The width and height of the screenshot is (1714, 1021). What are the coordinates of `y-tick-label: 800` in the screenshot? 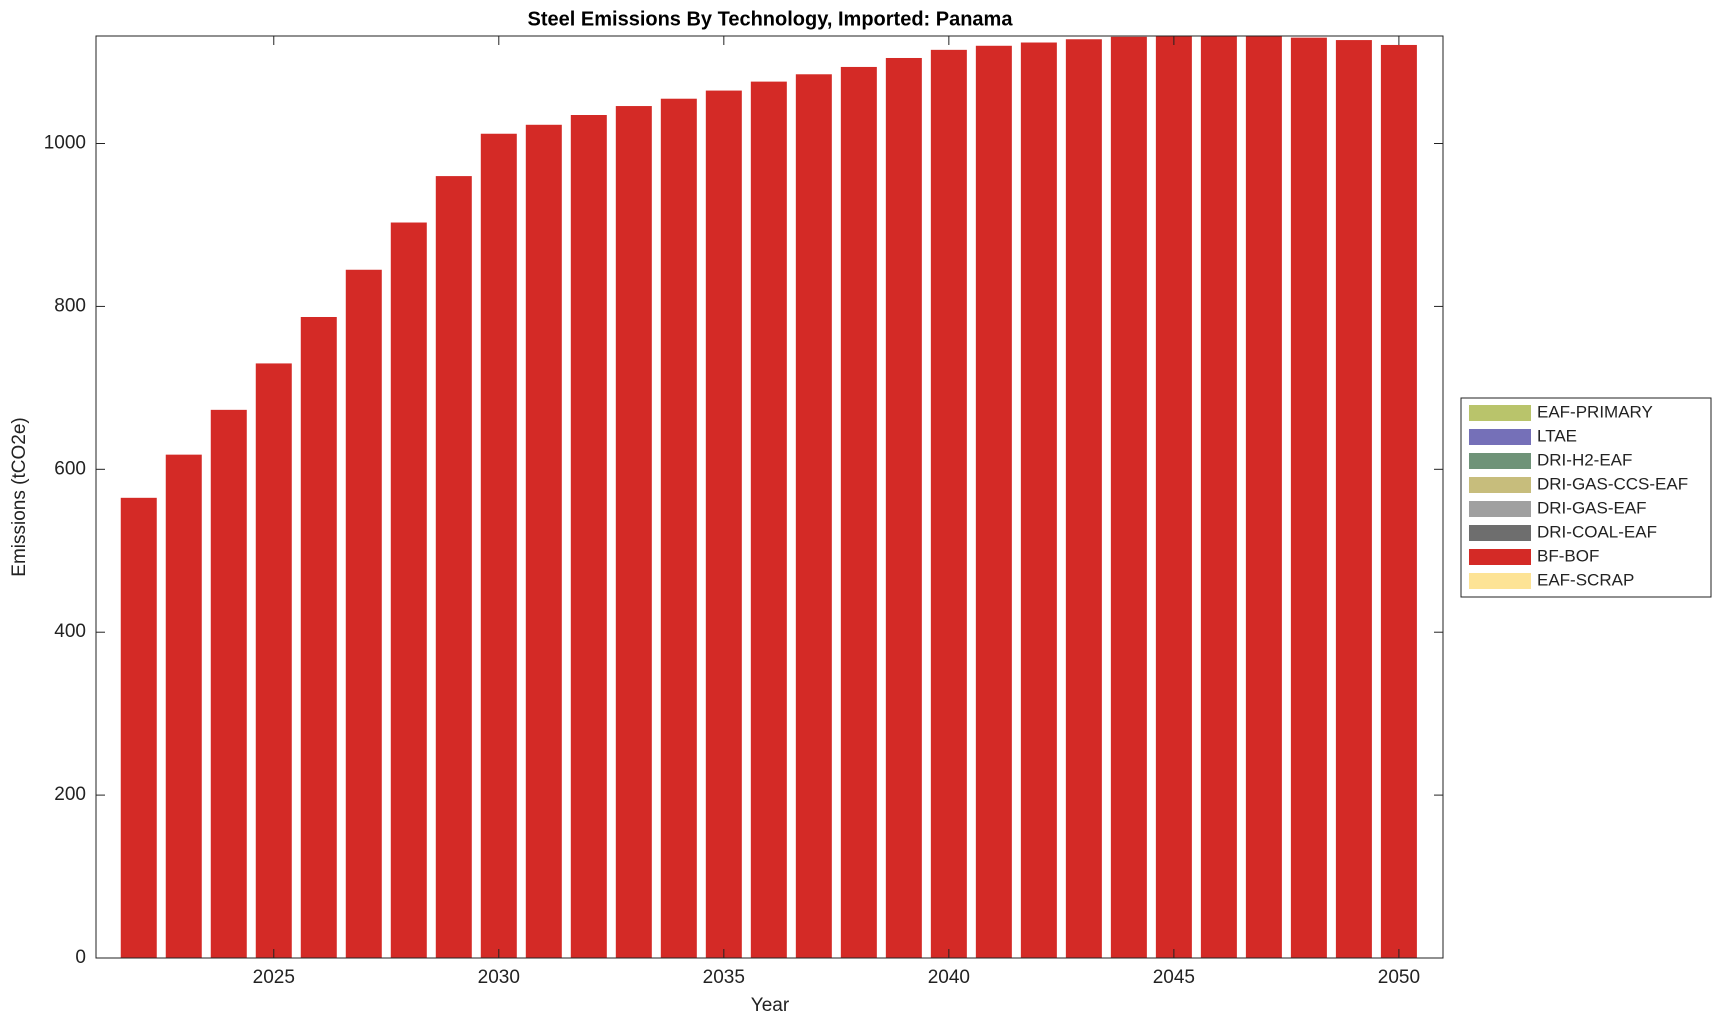 It's located at (70, 305).